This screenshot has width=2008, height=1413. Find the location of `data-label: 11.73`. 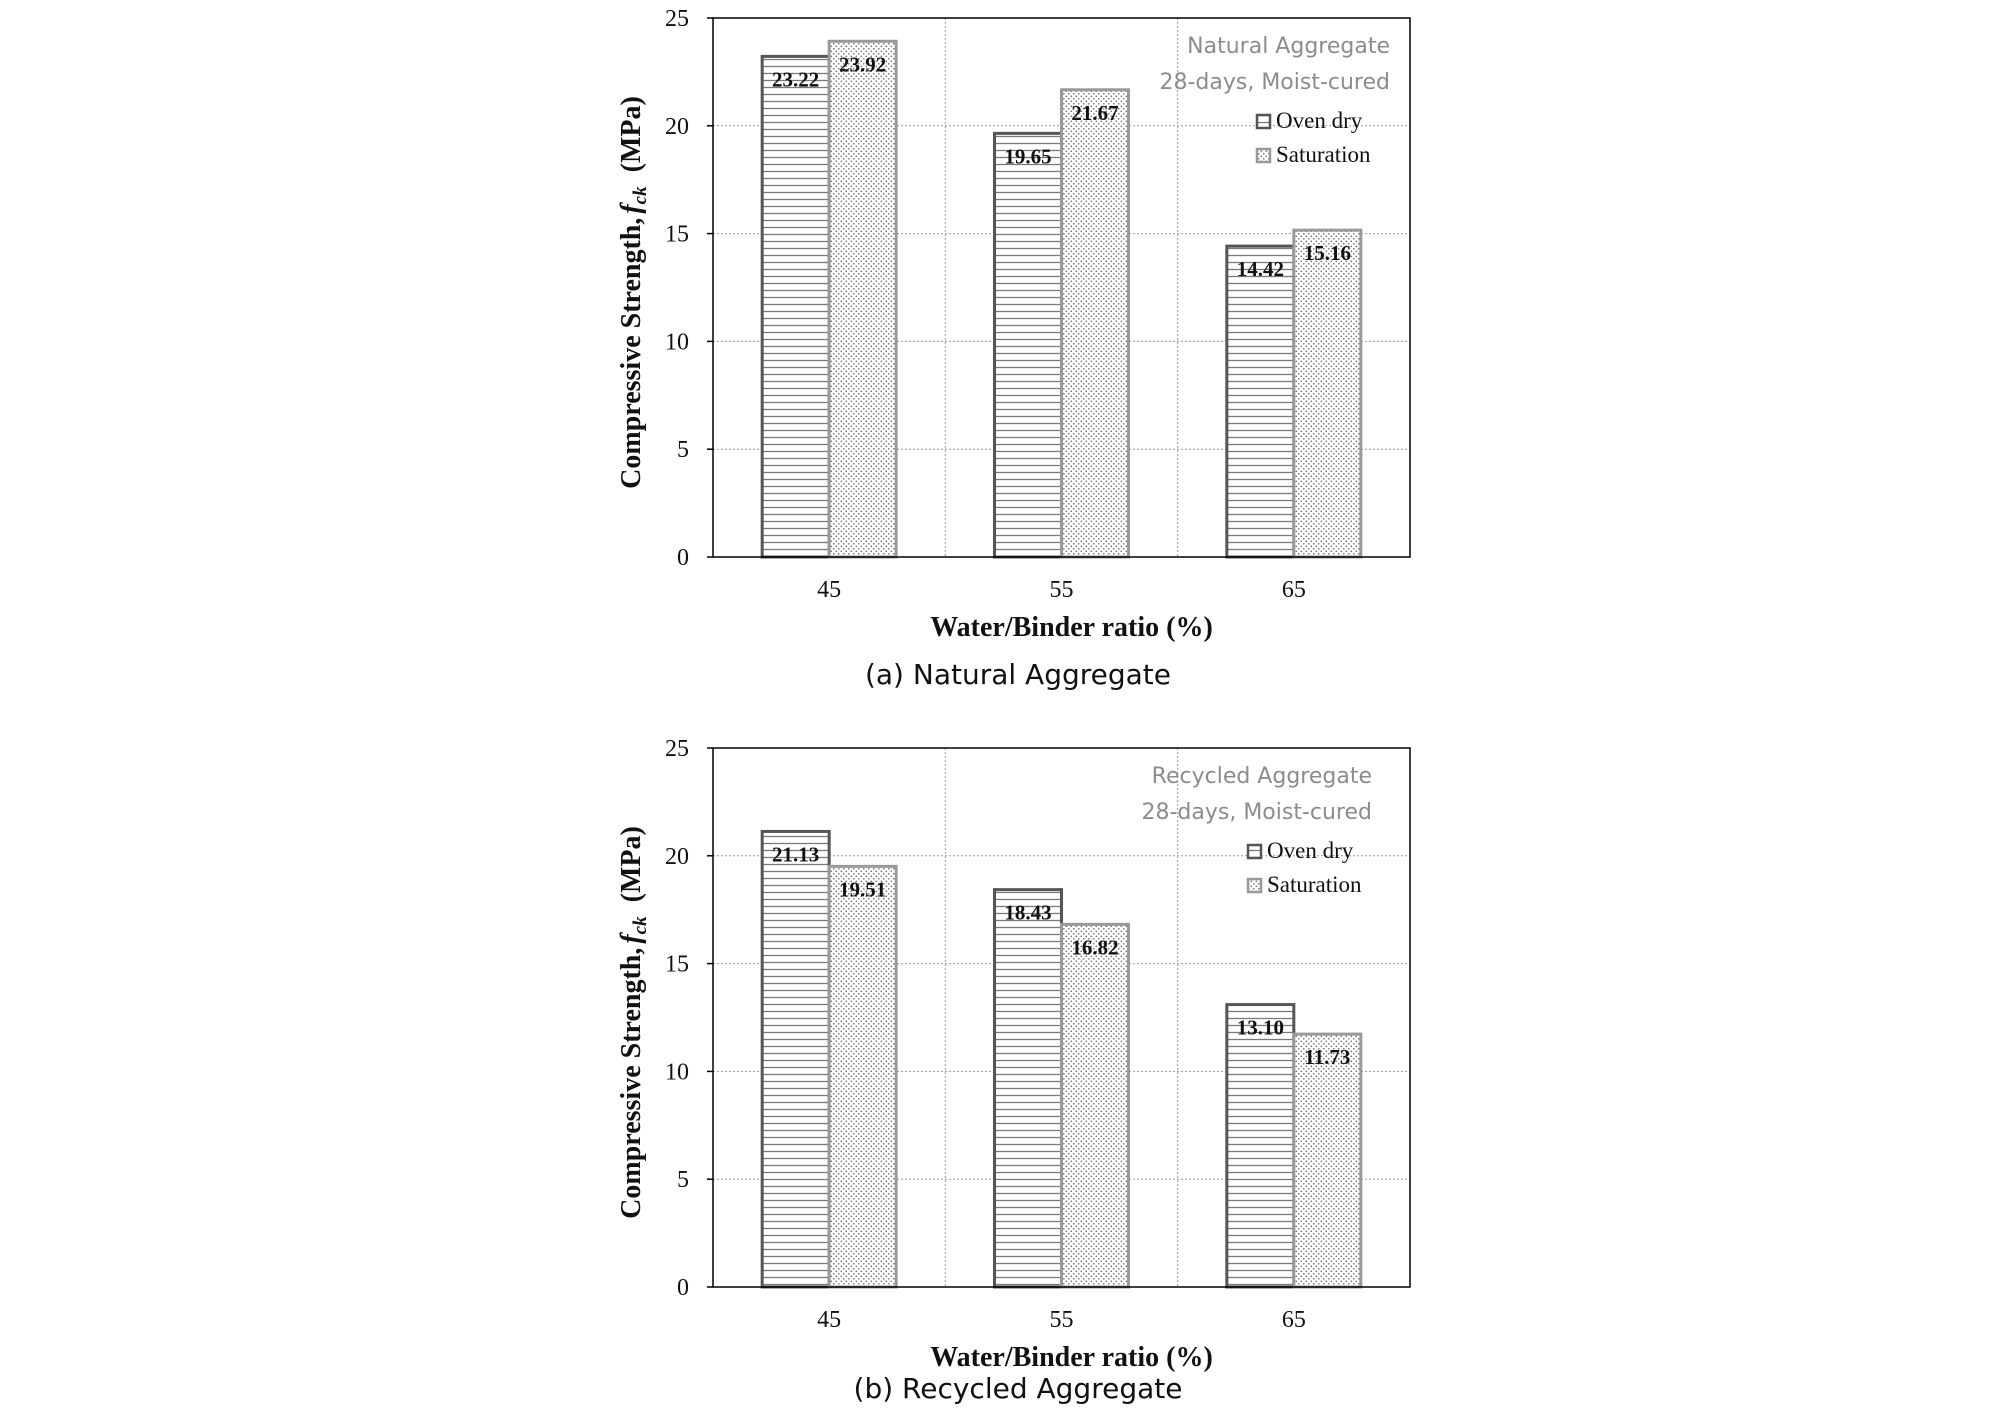

data-label: 11.73 is located at coordinates (1327, 1057).